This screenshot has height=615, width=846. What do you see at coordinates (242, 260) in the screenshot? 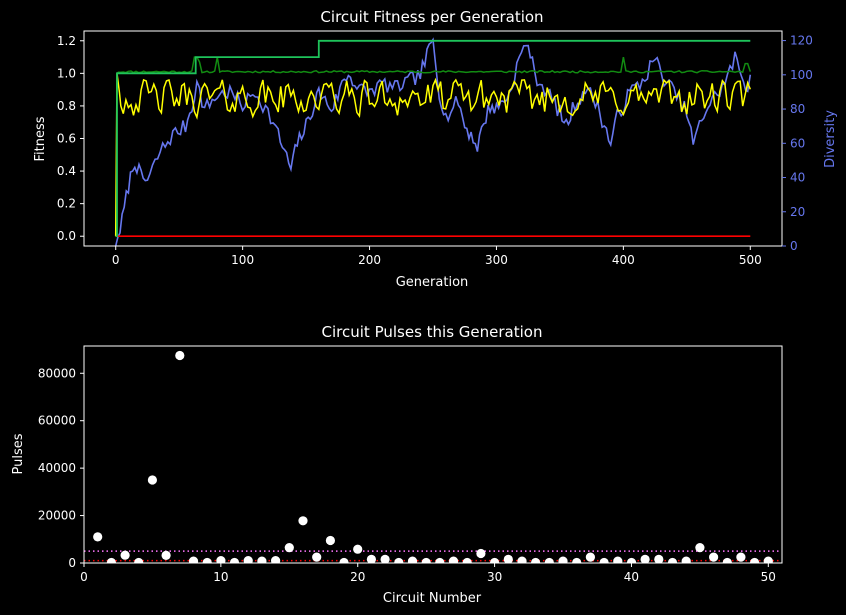
I see `fitness-x-tick-label: 100` at bounding box center [242, 260].